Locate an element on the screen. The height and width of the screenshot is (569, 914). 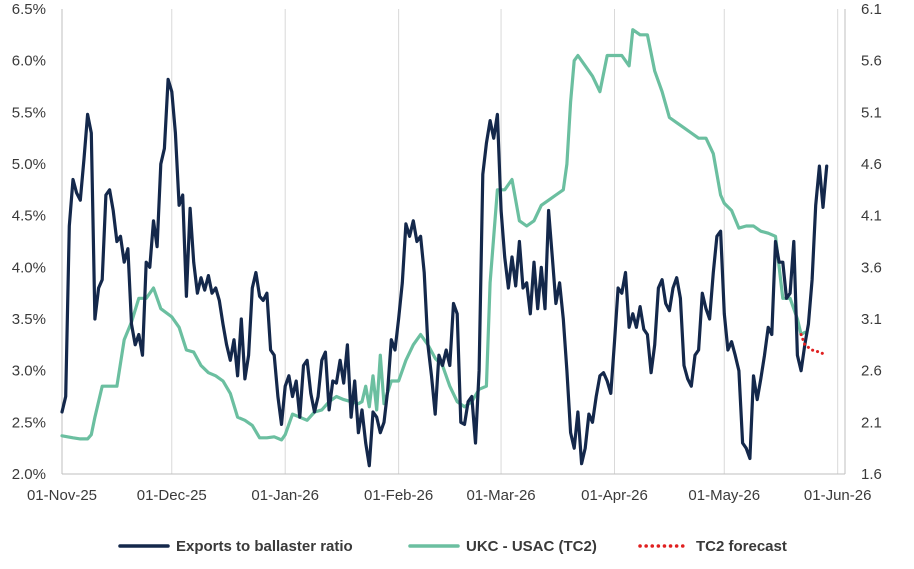
y-left-tick-label: 3.0% is located at coordinates (29, 371).